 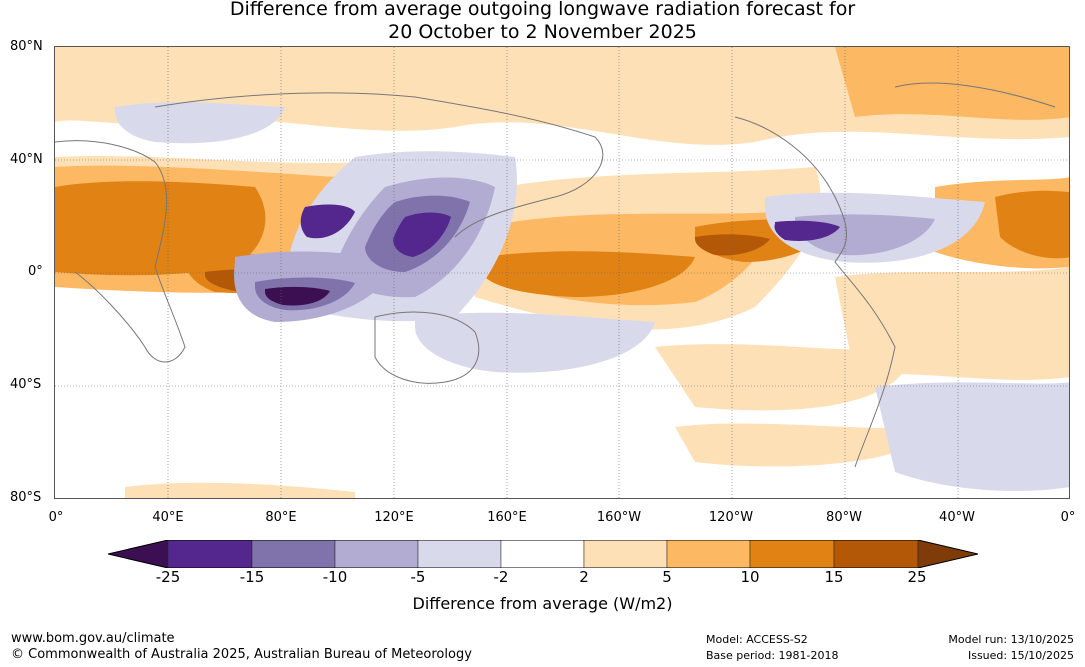 What do you see at coordinates (26, 384) in the screenshot?
I see `lat-label-40s: 40°S` at bounding box center [26, 384].